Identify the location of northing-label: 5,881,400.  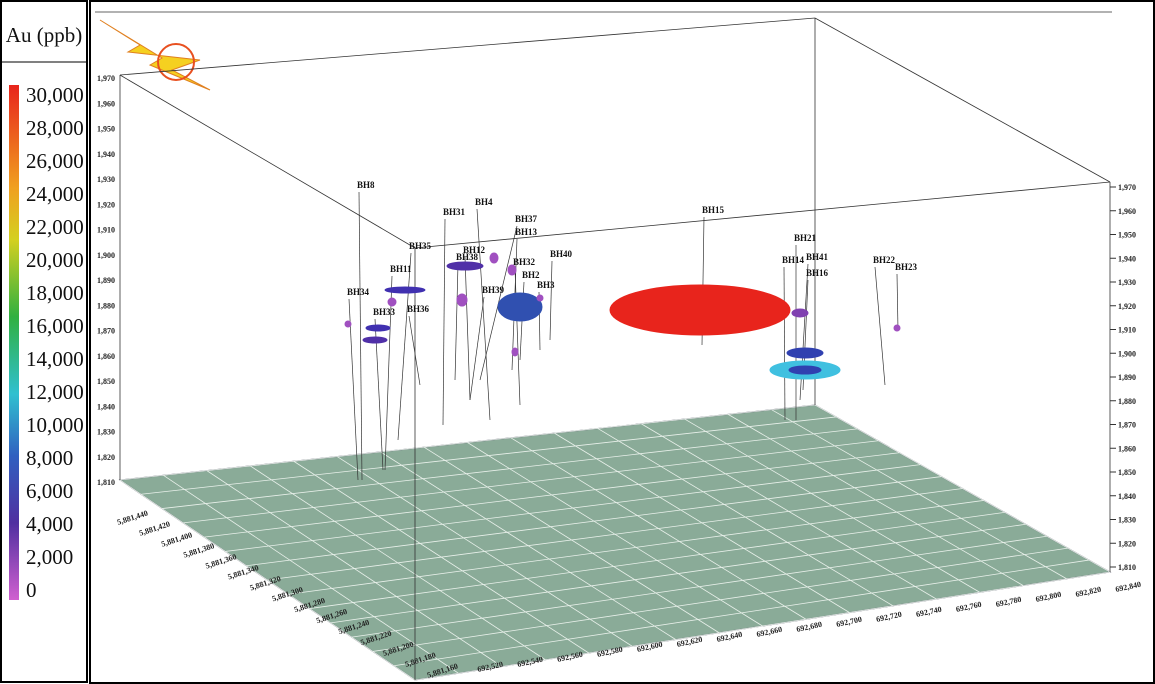
(176, 539).